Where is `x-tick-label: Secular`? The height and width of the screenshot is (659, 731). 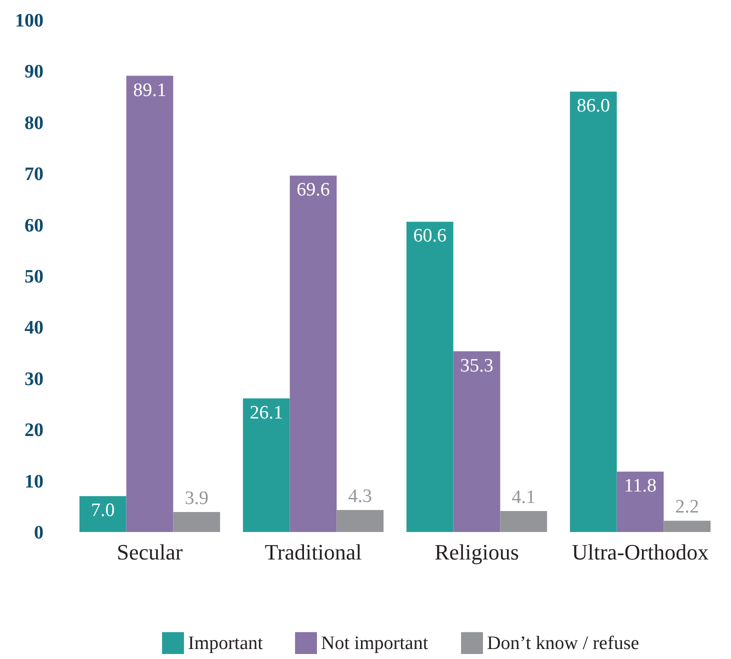
x-tick-label: Secular is located at coordinates (150, 552).